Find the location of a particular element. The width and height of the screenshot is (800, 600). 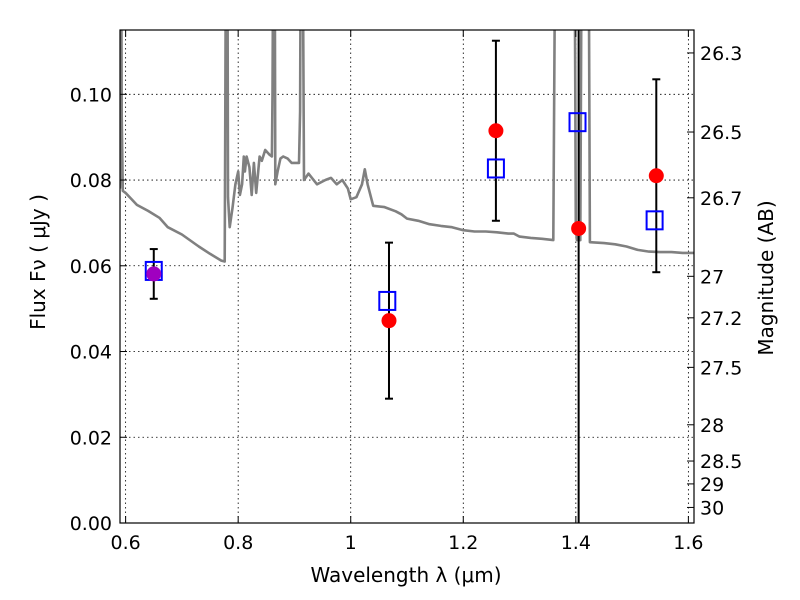

mag-tick-label: 28 is located at coordinates (712, 426).